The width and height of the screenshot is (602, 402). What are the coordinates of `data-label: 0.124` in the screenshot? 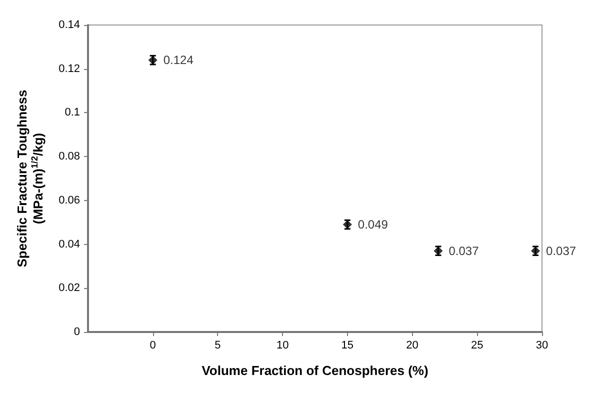 It's located at (178, 60).